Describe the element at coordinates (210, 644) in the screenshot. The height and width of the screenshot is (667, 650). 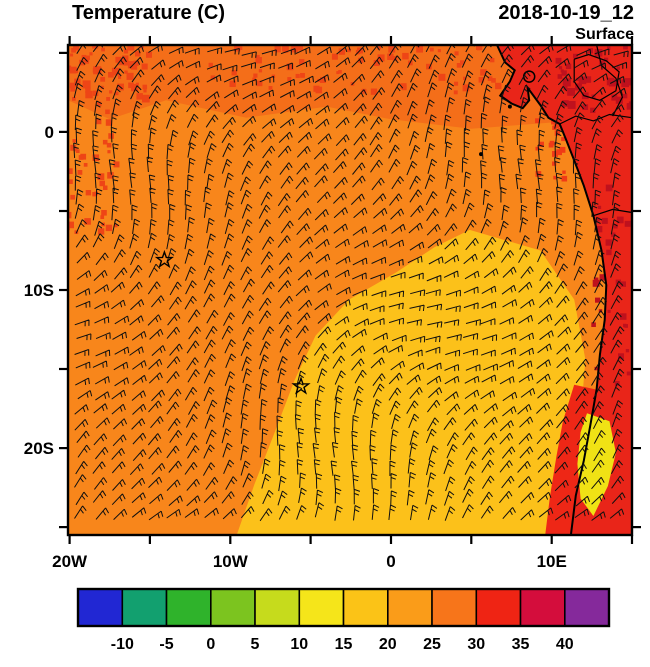
I see `colorbar-tick-label: 0` at that location.